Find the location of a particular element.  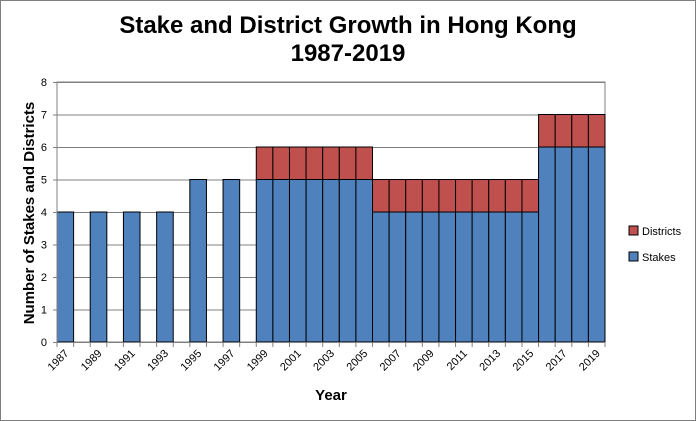

y-tick-label: 2 is located at coordinates (44, 278).